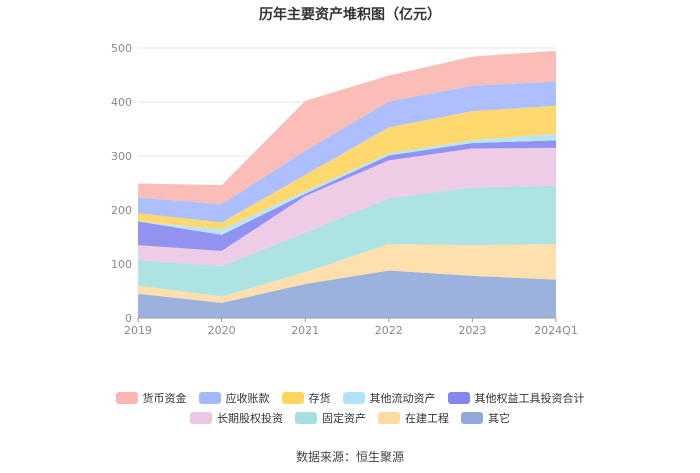  I want to click on legend-label: 固定资产, so click(344, 418).